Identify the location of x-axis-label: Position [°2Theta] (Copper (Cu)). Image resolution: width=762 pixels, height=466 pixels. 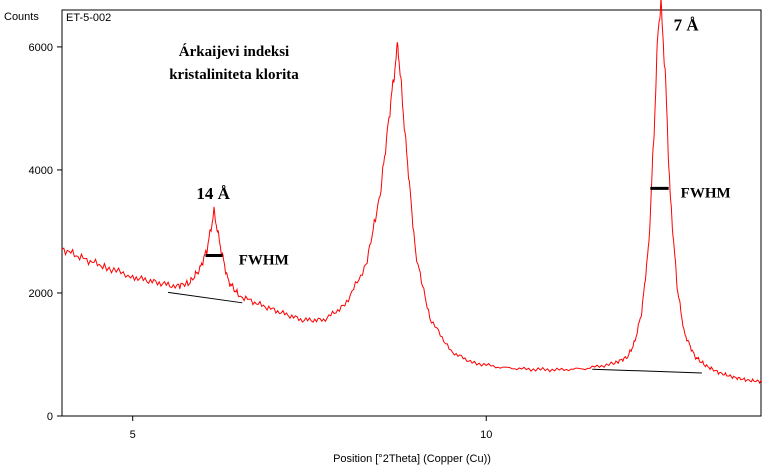
(412, 459).